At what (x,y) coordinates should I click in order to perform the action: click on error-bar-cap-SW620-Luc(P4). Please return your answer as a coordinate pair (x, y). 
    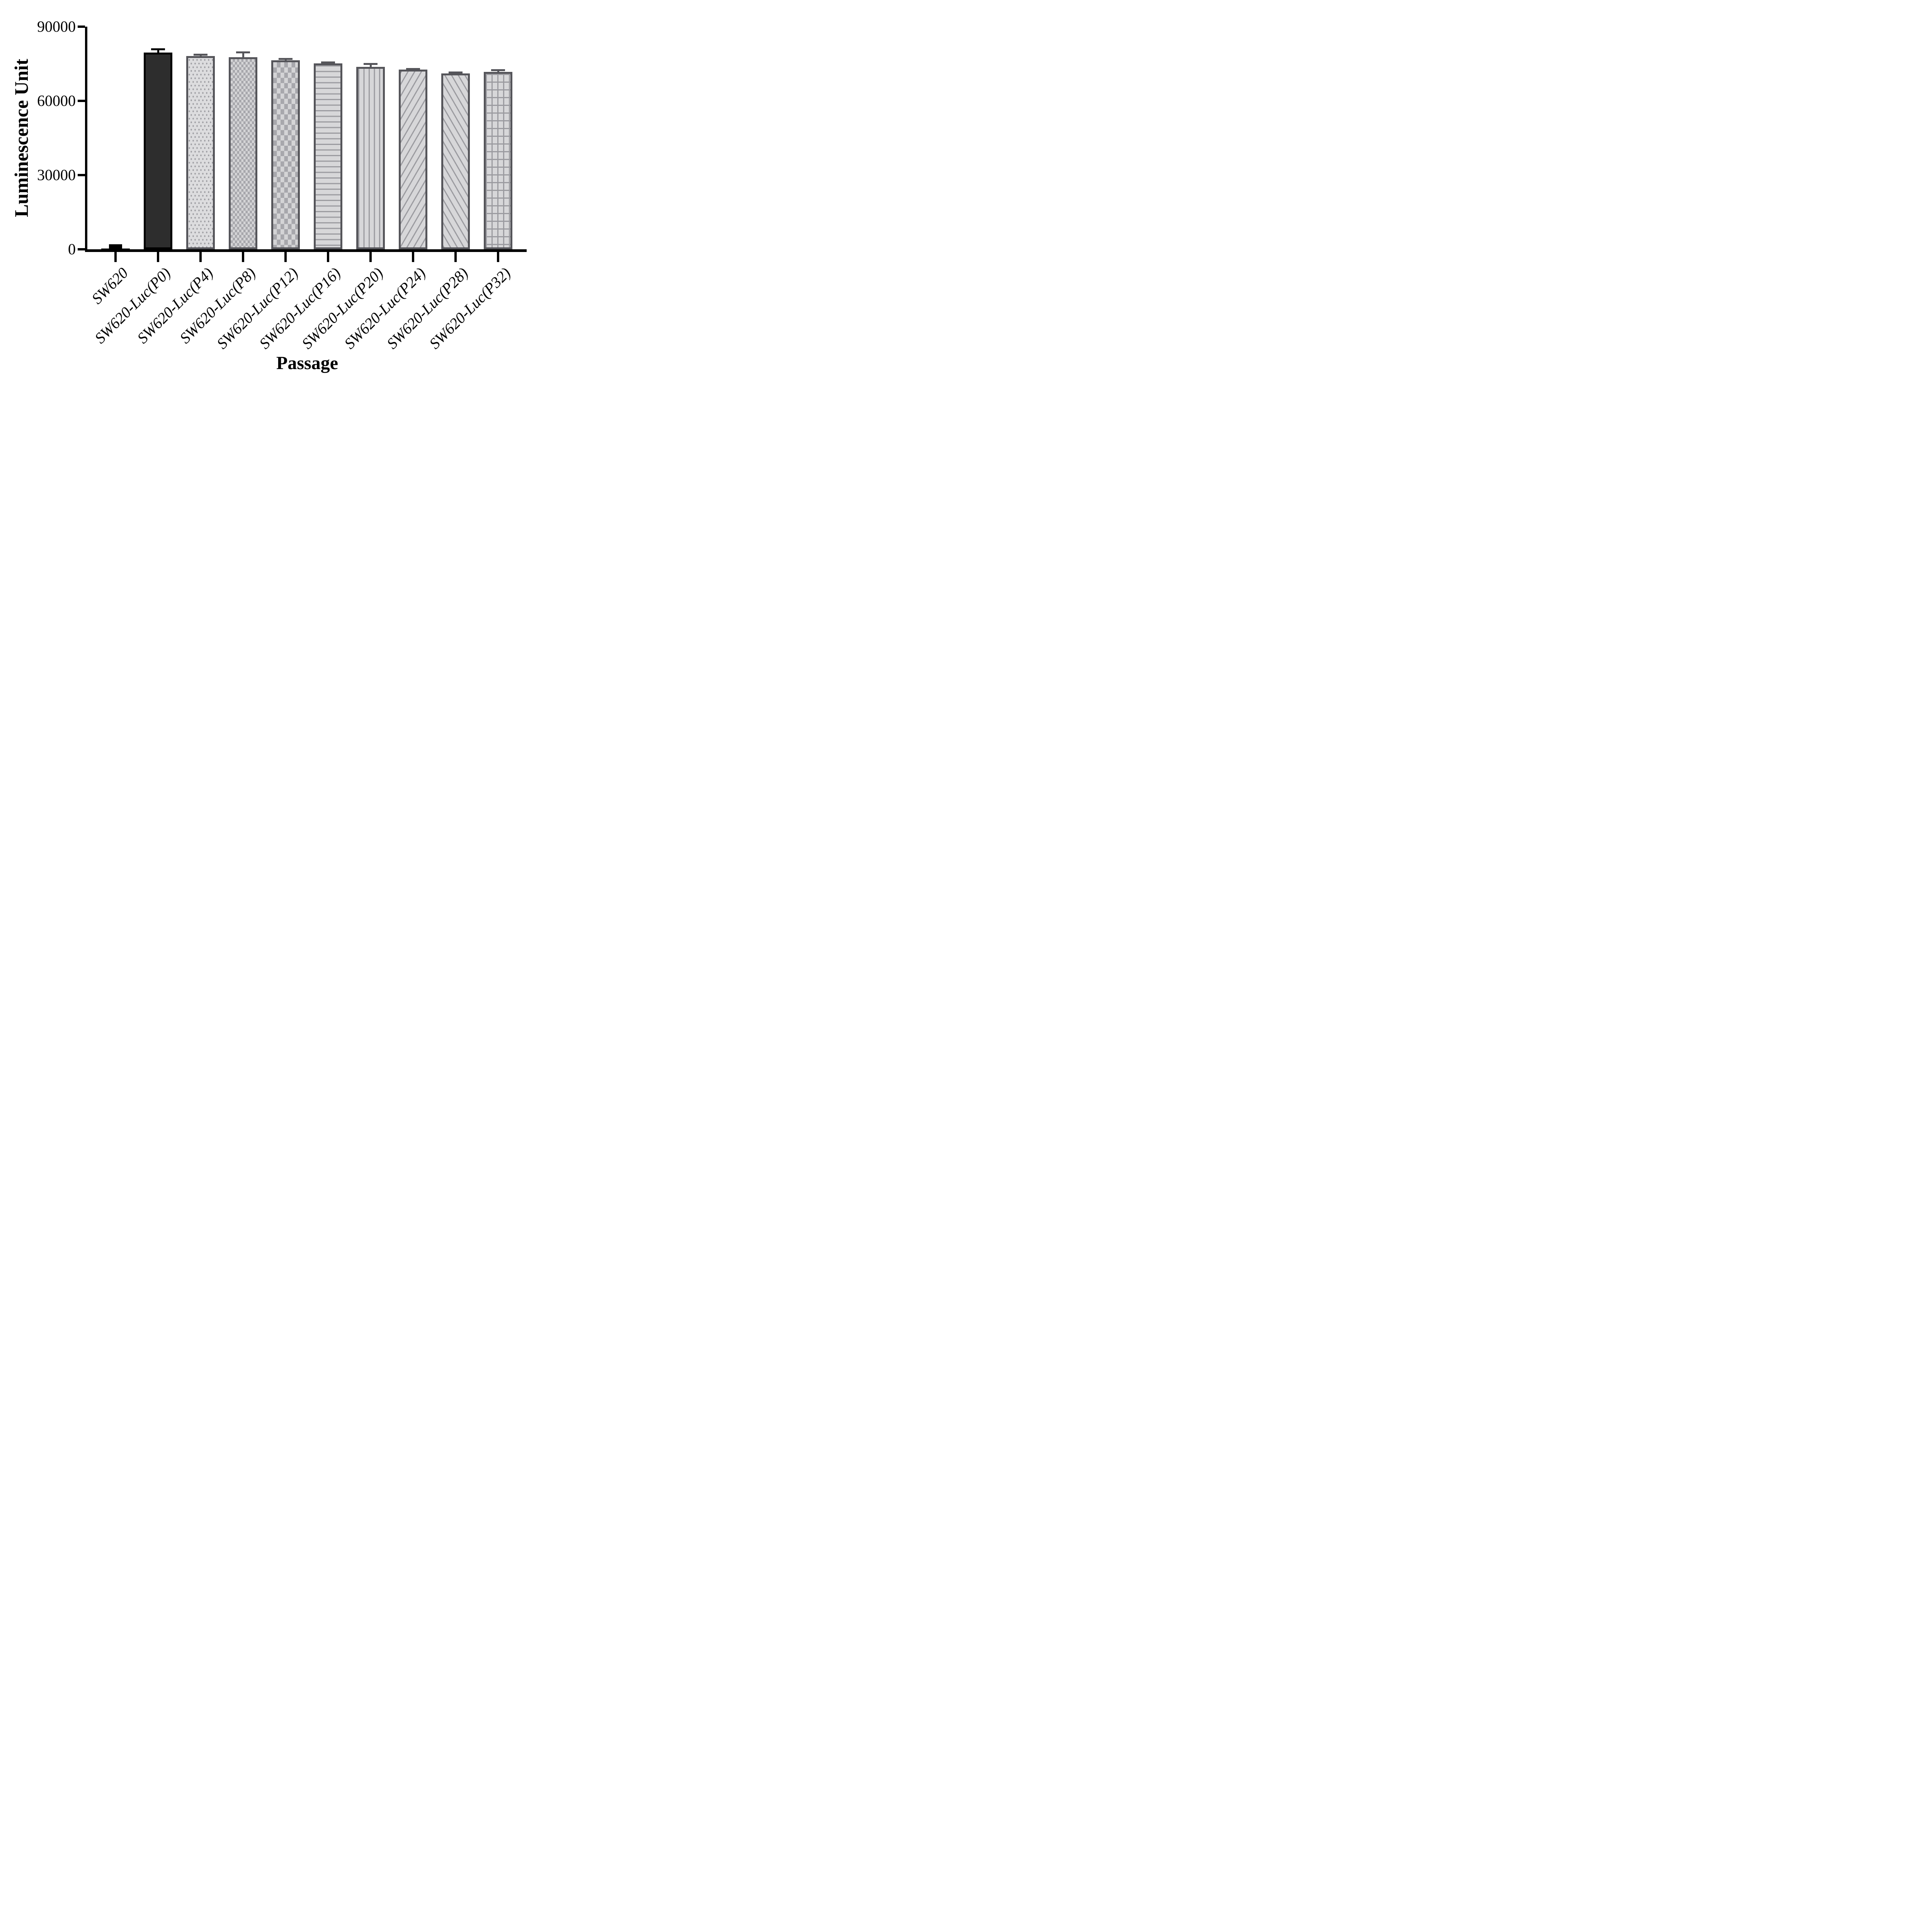
    Looking at the image, I should click on (200, 55).